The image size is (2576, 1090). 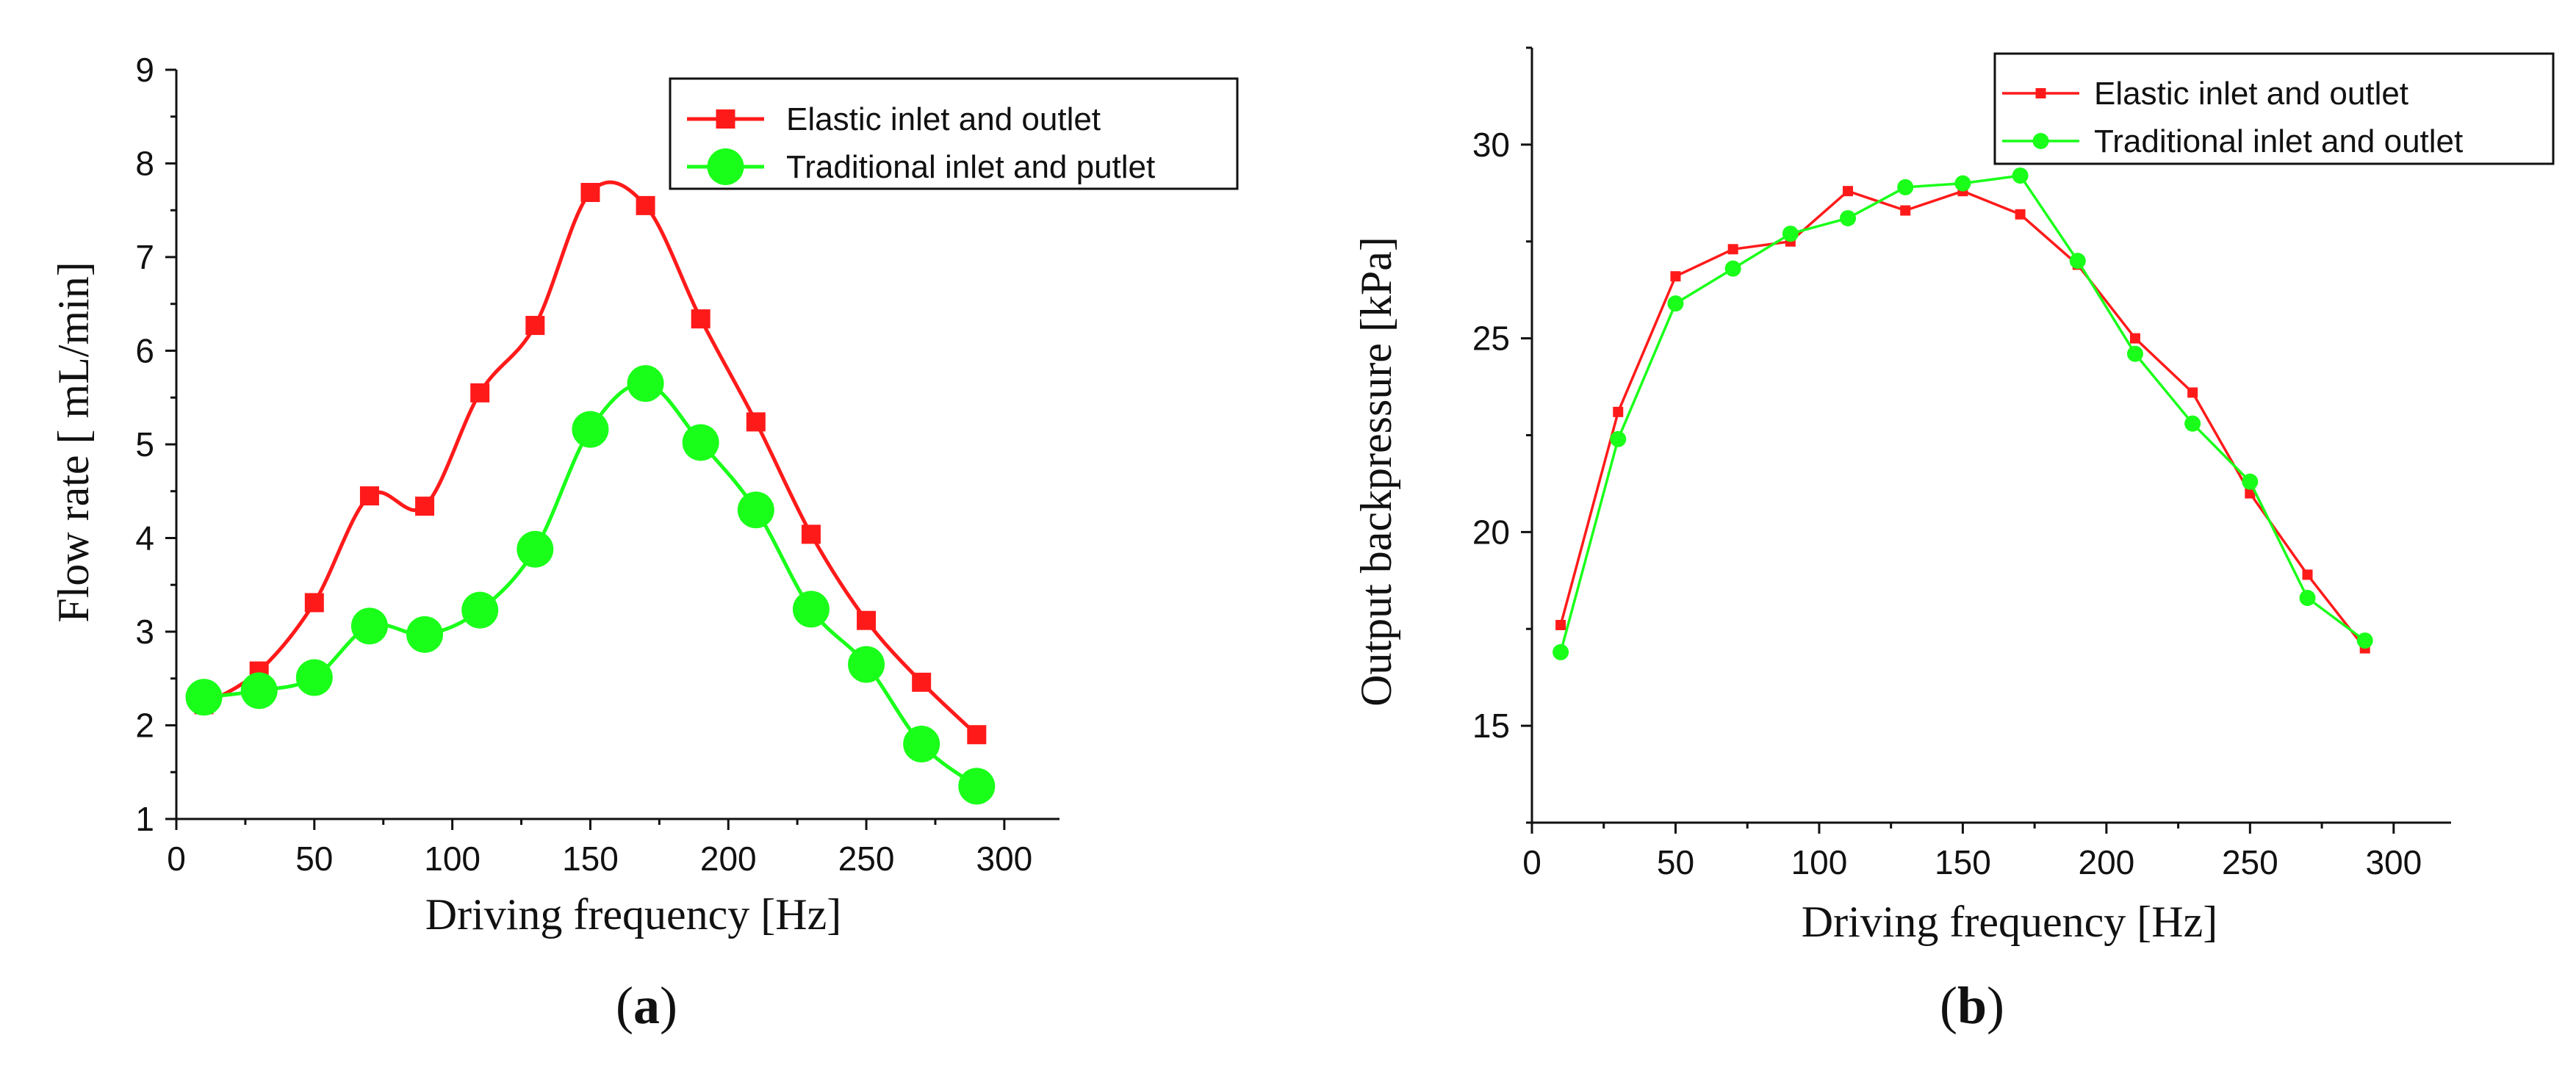 I want to click on y-tick-label: 15, so click(x=1491, y=726).